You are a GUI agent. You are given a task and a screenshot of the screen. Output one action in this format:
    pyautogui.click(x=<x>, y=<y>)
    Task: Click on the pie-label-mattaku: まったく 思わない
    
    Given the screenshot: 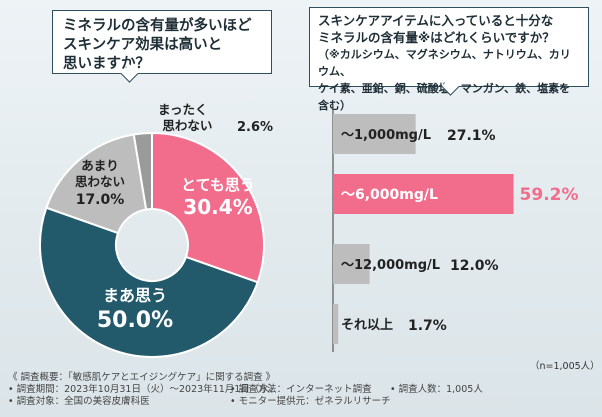 What is the action you would take?
    pyautogui.click(x=185, y=118)
    